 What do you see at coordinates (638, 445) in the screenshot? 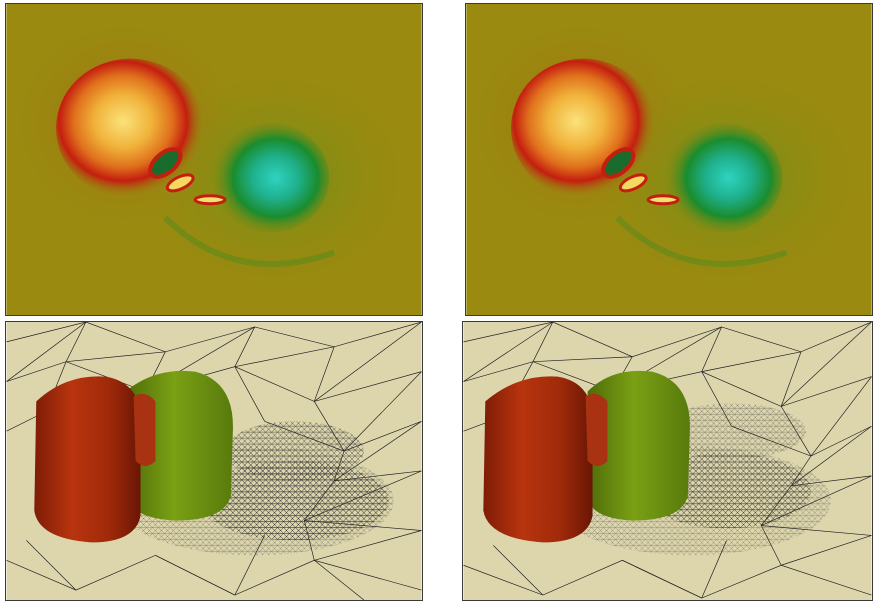
I see `green-isosurface` at bounding box center [638, 445].